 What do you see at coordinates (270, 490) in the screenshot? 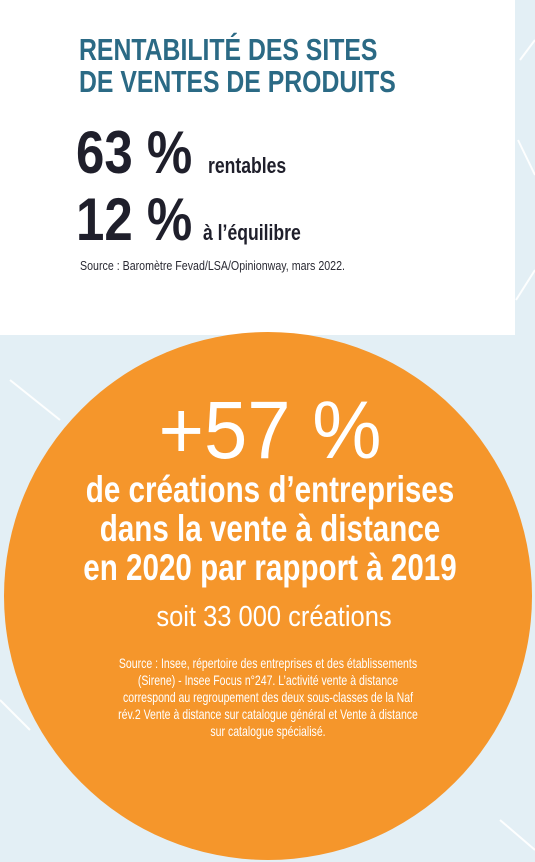
I see `highlight-line: de créations d’entreprises` at bounding box center [270, 490].